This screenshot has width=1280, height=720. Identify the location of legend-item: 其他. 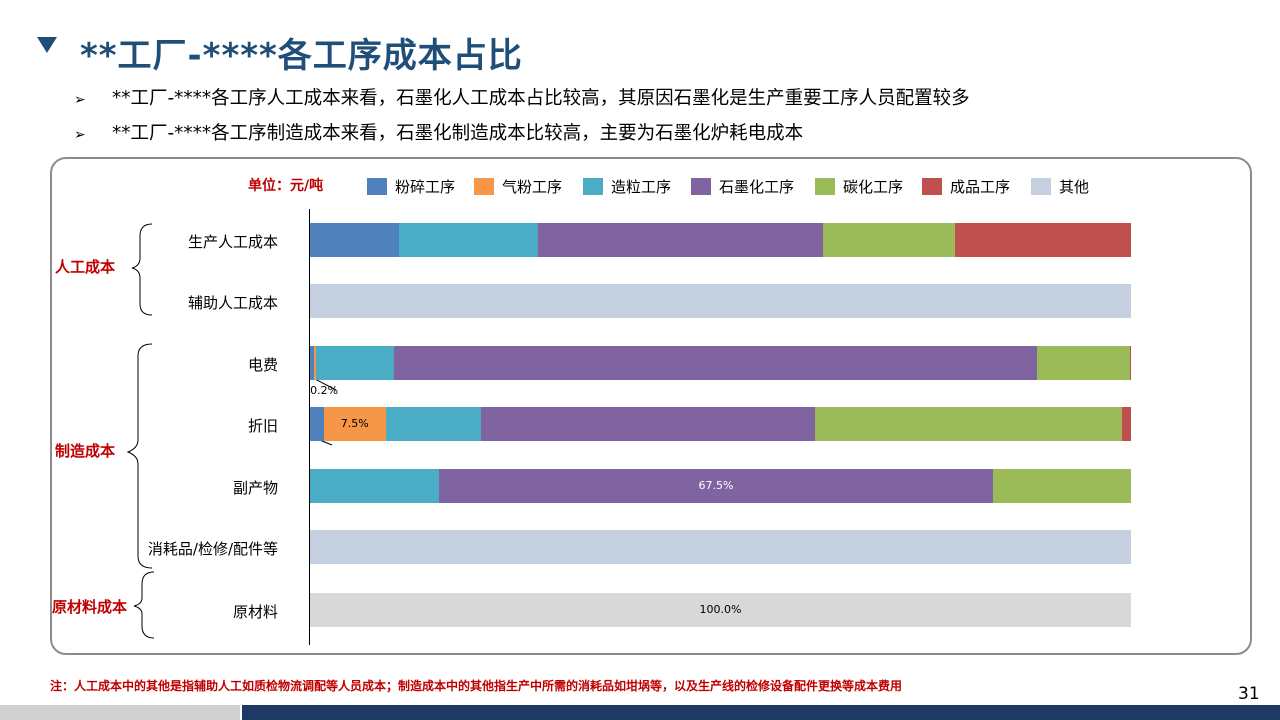
(1060, 186).